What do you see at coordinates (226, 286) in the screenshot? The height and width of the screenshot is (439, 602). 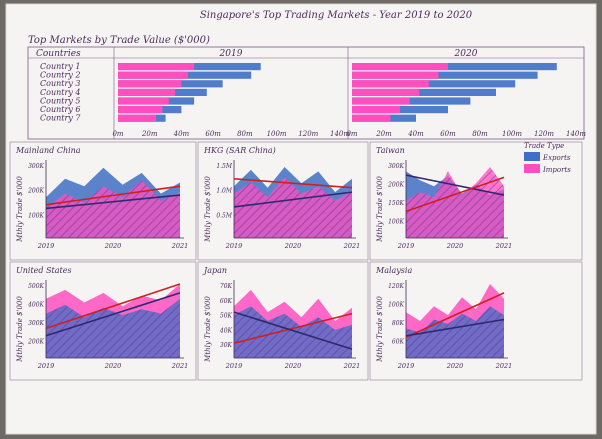 I see `y-tick-label: 70K` at bounding box center [226, 286].